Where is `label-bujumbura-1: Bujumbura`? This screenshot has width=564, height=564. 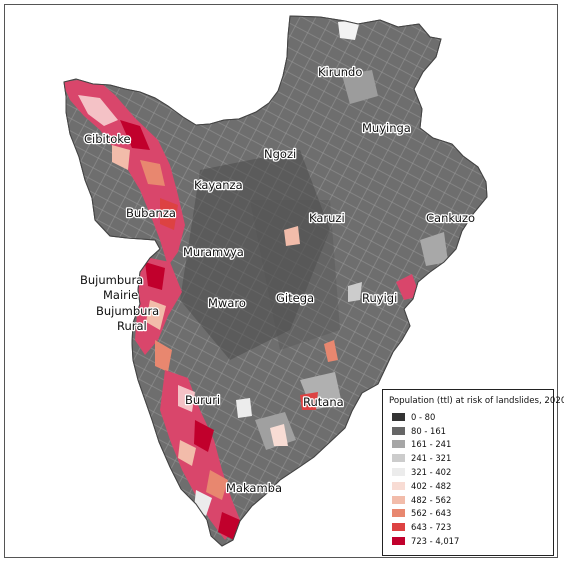
label-bujumbura-1: Bujumbura is located at coordinates (111, 280).